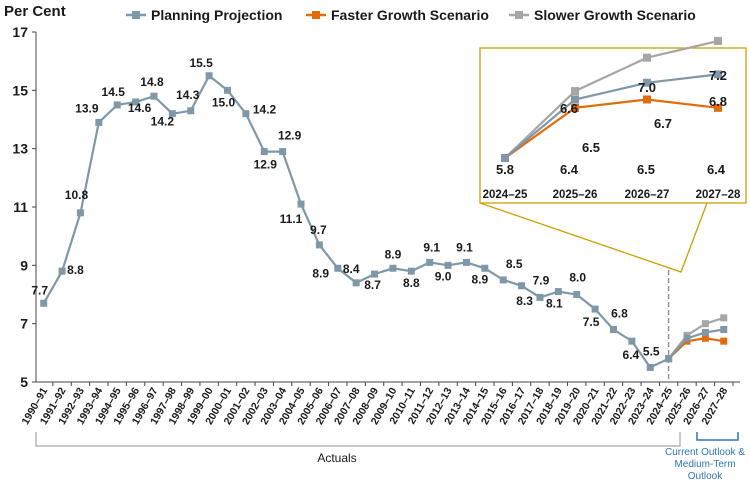 This screenshot has height=484, width=750. What do you see at coordinates (20, 149) in the screenshot?
I see `y-tick-label: 13` at bounding box center [20, 149].